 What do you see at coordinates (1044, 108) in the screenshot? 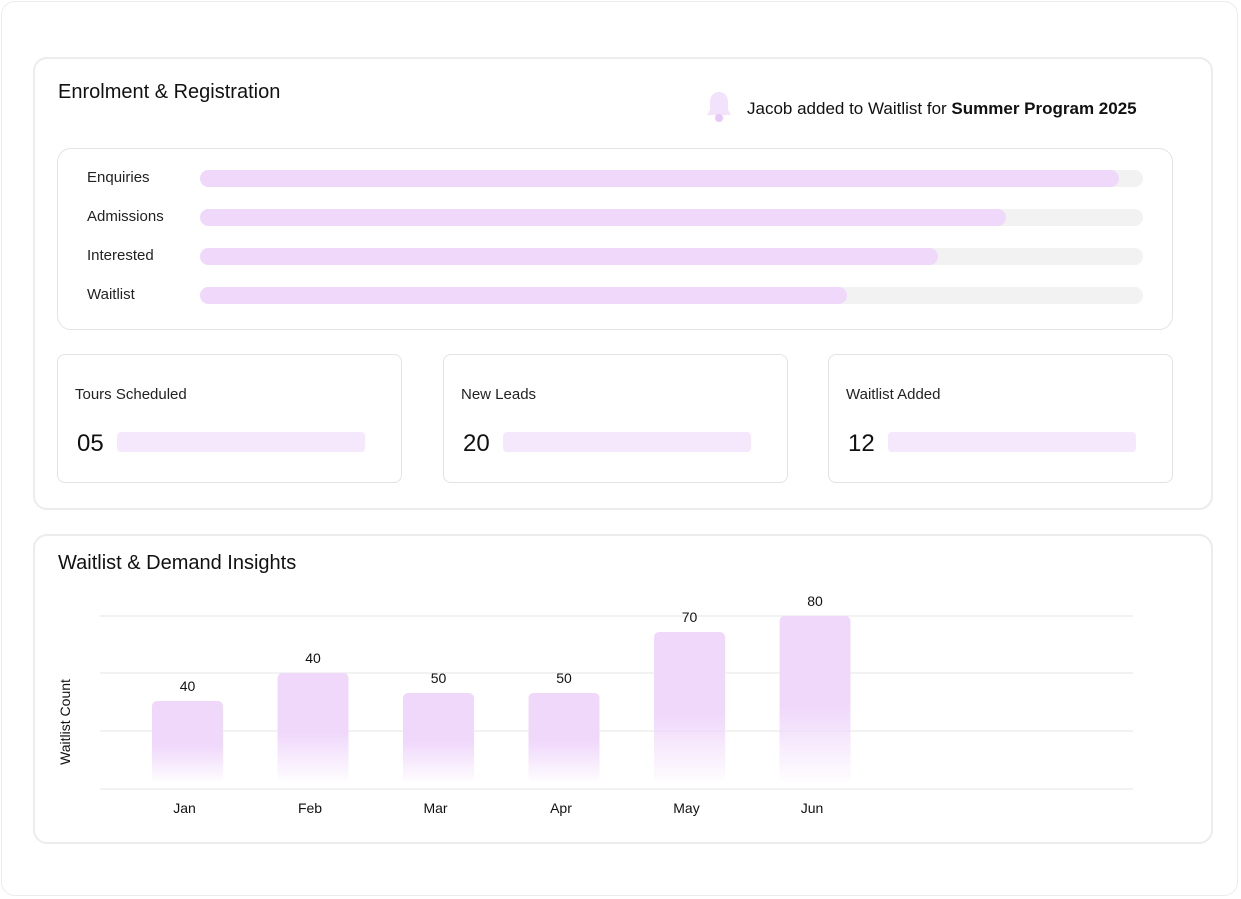
I see `notification-program: Summer Program 2025` at bounding box center [1044, 108].